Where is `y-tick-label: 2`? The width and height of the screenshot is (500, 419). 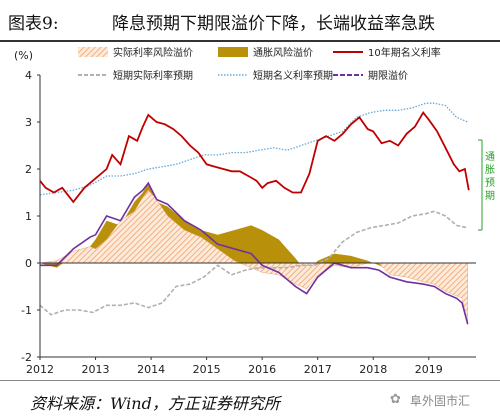 y-tick-label: 2 is located at coordinates (28, 169).